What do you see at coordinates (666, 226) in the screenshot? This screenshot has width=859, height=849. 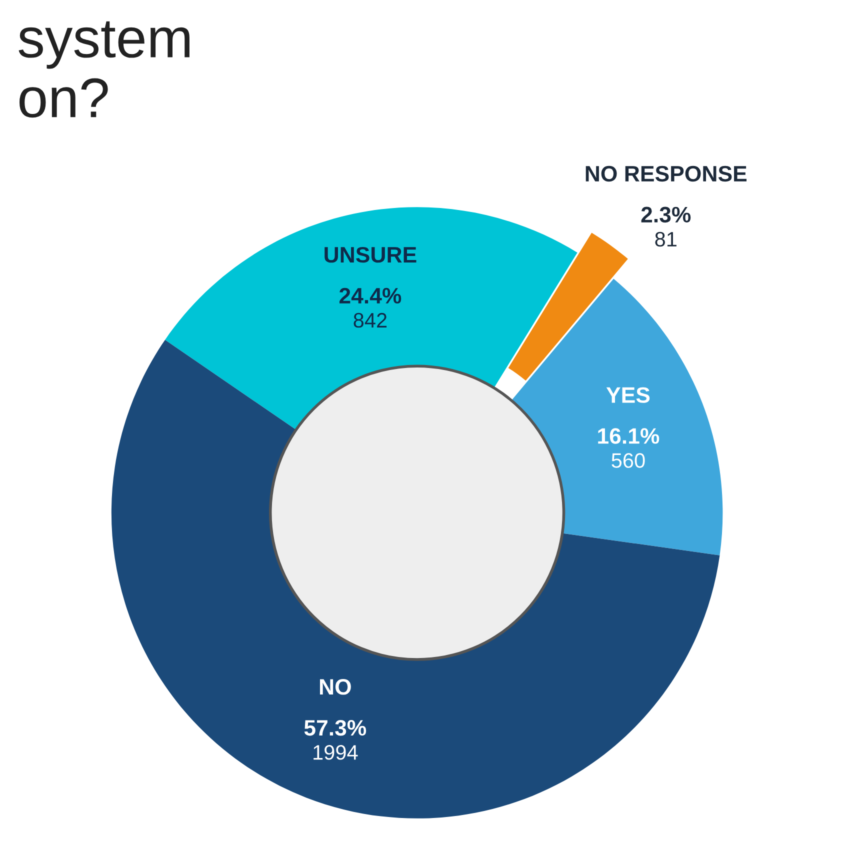 I see `data-label: 2.3% 81` at bounding box center [666, 226].